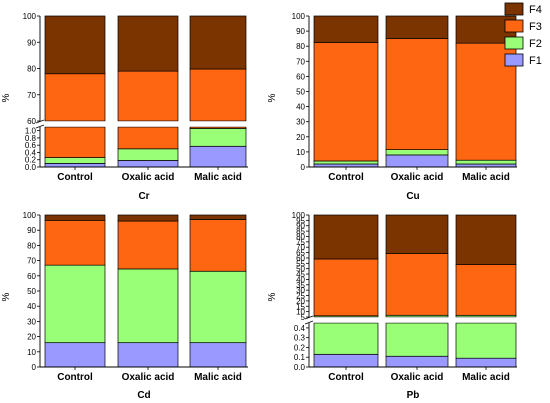 Image resolution: width=550 pixels, height=403 pixels. I want to click on legend-swatch-f4, so click(514, 9).